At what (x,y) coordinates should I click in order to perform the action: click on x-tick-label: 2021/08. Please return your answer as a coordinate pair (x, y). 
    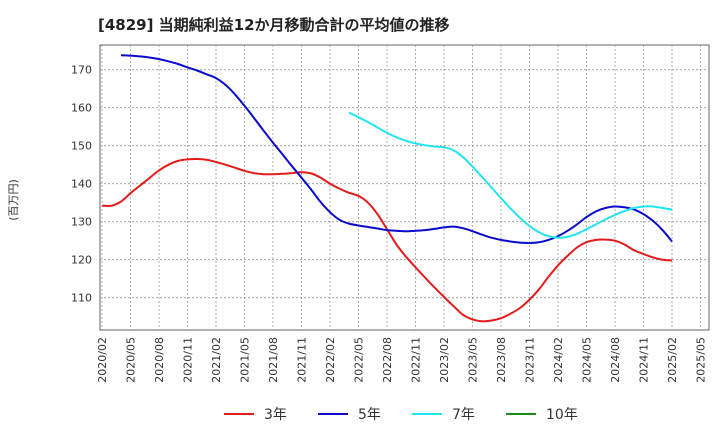
    Looking at the image, I should click on (273, 360).